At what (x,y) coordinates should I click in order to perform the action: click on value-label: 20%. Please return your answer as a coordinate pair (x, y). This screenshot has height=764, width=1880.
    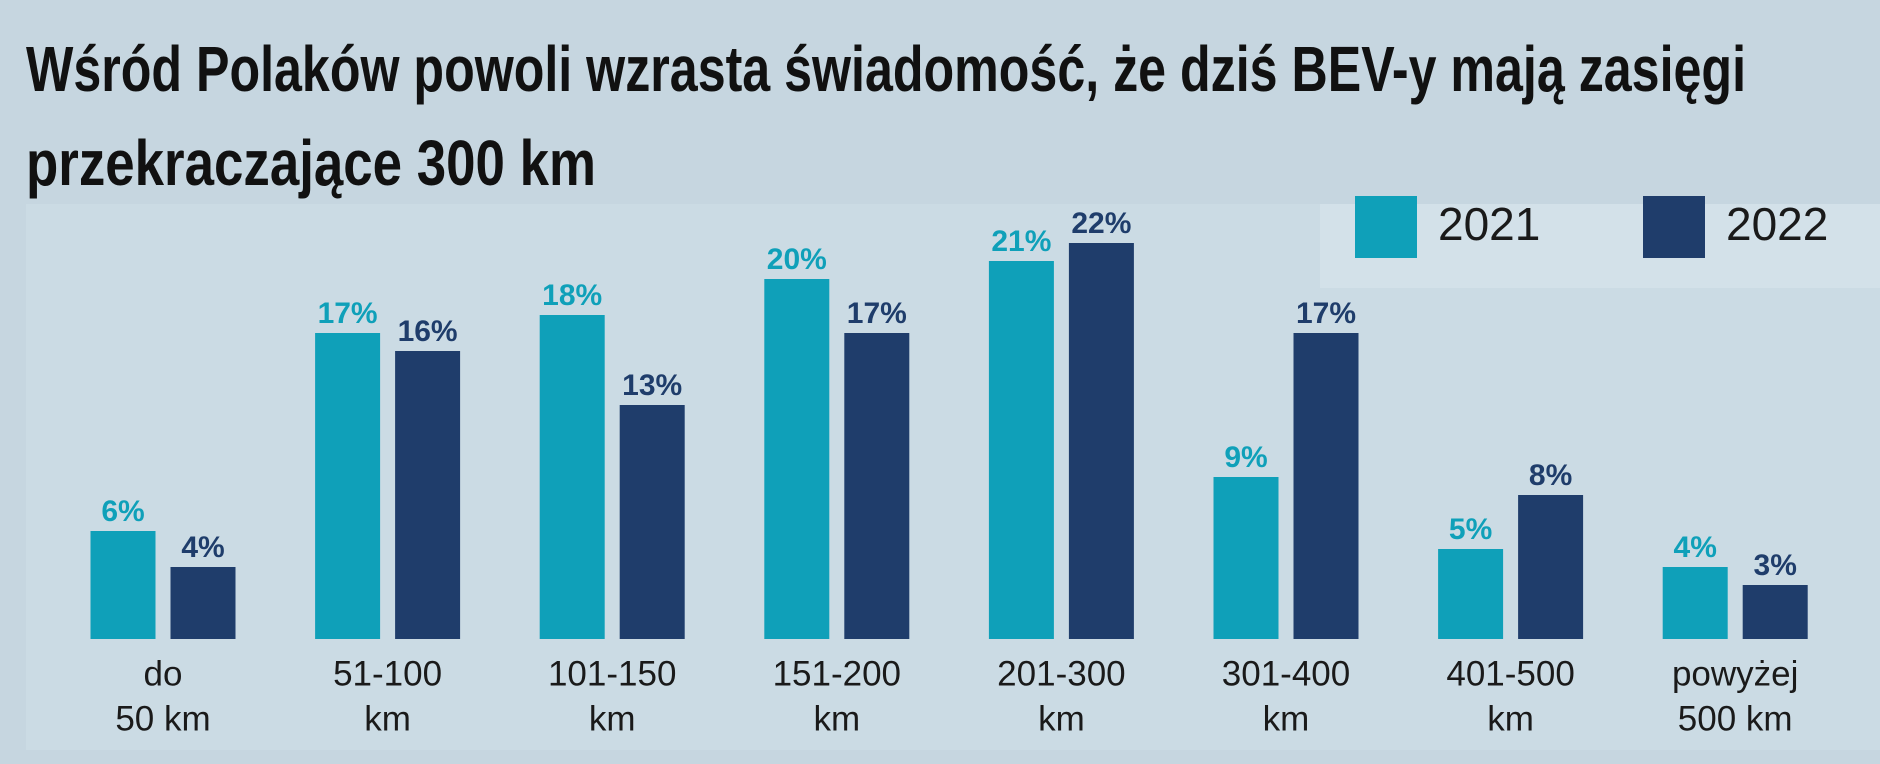
    Looking at the image, I should click on (797, 259).